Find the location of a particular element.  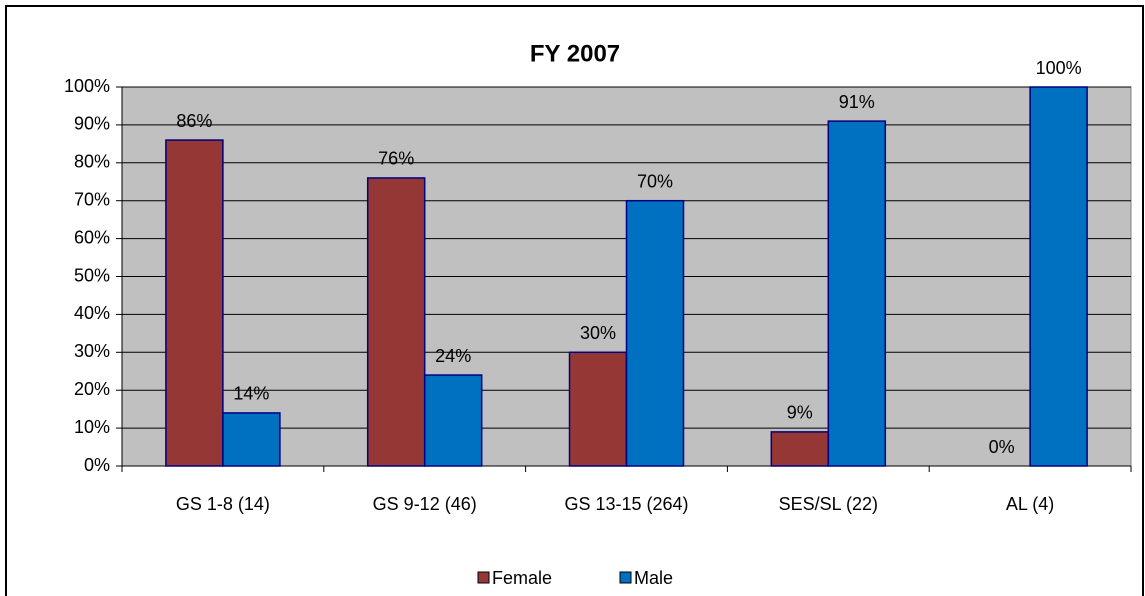

value-label: 24% is located at coordinates (453, 356).